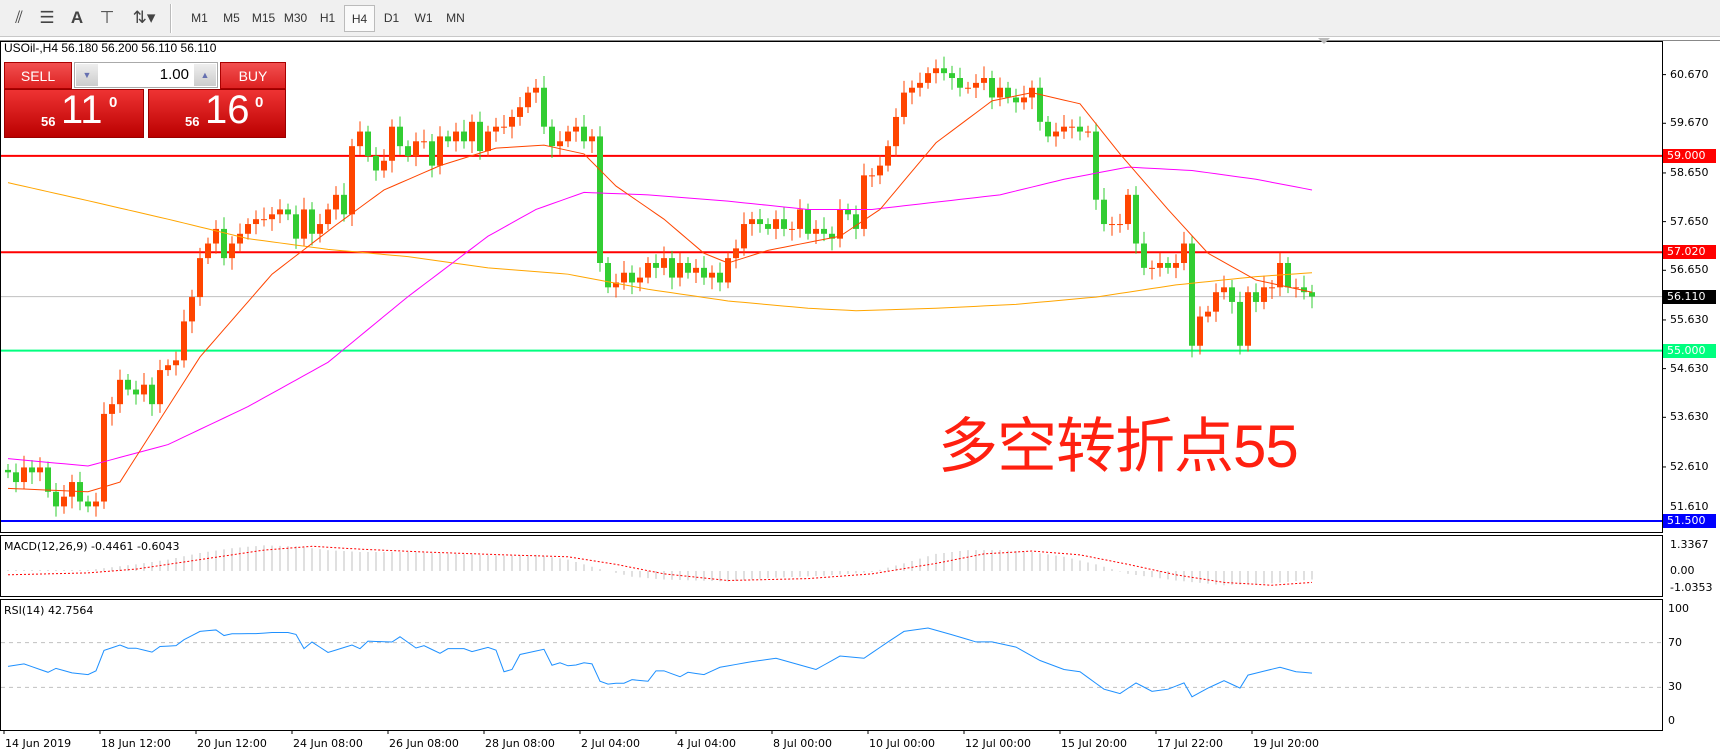 Image resolution: width=1720 pixels, height=755 pixels. I want to click on rsi-tick-label: 100, so click(1678, 608).